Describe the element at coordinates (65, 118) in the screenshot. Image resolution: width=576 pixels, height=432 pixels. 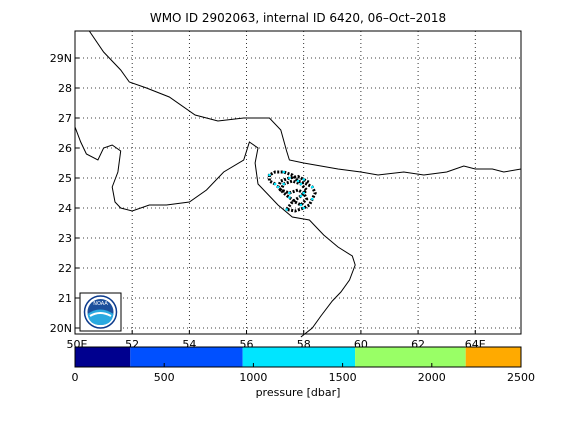
I see `lat-tick-label: 27` at that location.